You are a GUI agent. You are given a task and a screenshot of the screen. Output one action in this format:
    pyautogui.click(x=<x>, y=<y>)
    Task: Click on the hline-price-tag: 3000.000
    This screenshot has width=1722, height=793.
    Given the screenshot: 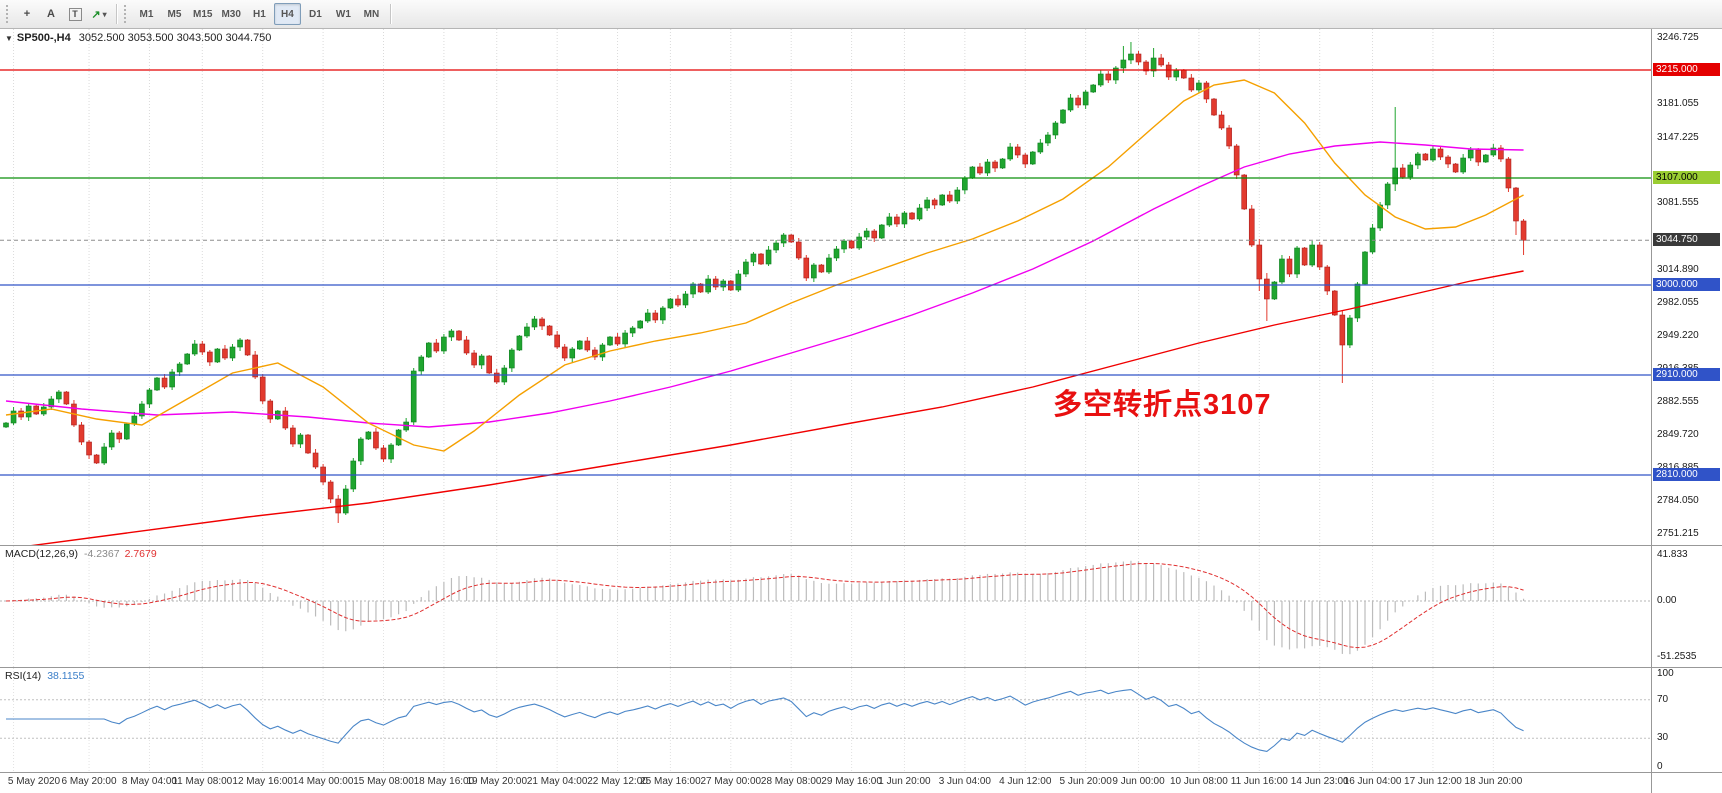 What is the action you would take?
    pyautogui.click(x=1686, y=284)
    